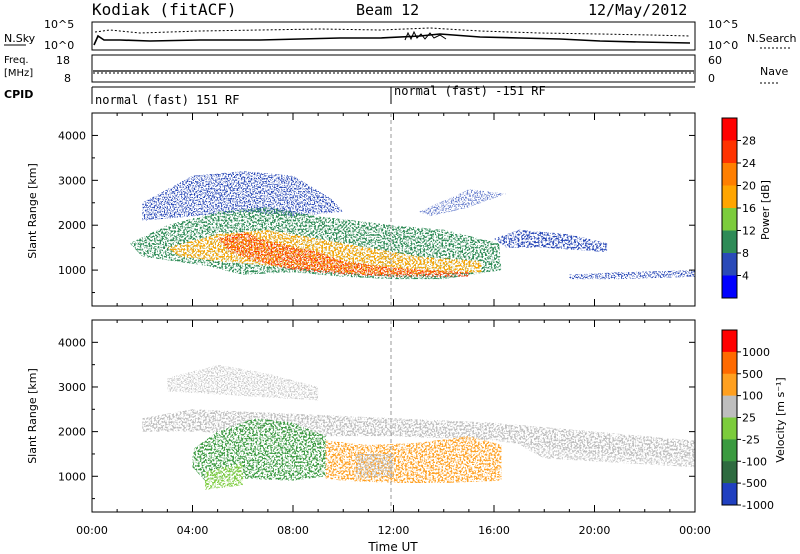 This screenshot has width=800, height=554. What do you see at coordinates (494, 530) in the screenshot?
I see `x-tick-label: 16:00` at bounding box center [494, 530].